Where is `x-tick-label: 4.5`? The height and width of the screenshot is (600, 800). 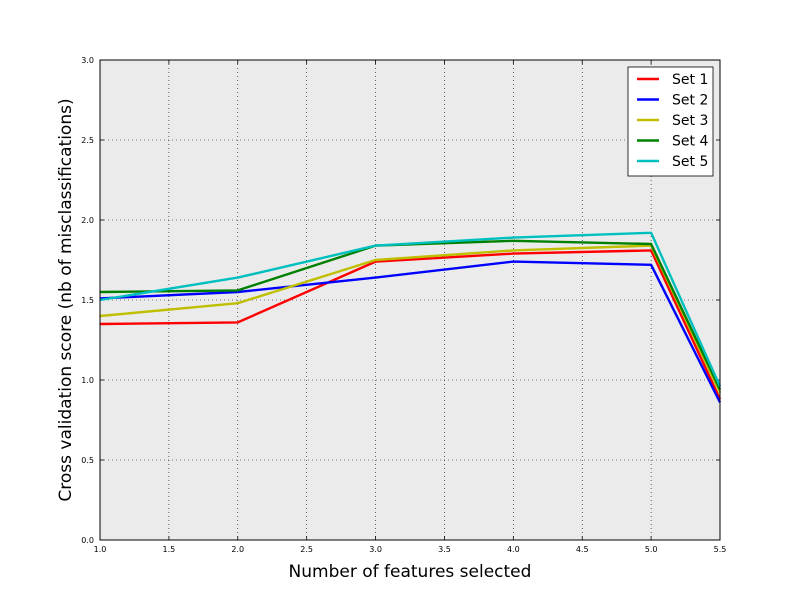
x-tick-label: 4.5 is located at coordinates (582, 549).